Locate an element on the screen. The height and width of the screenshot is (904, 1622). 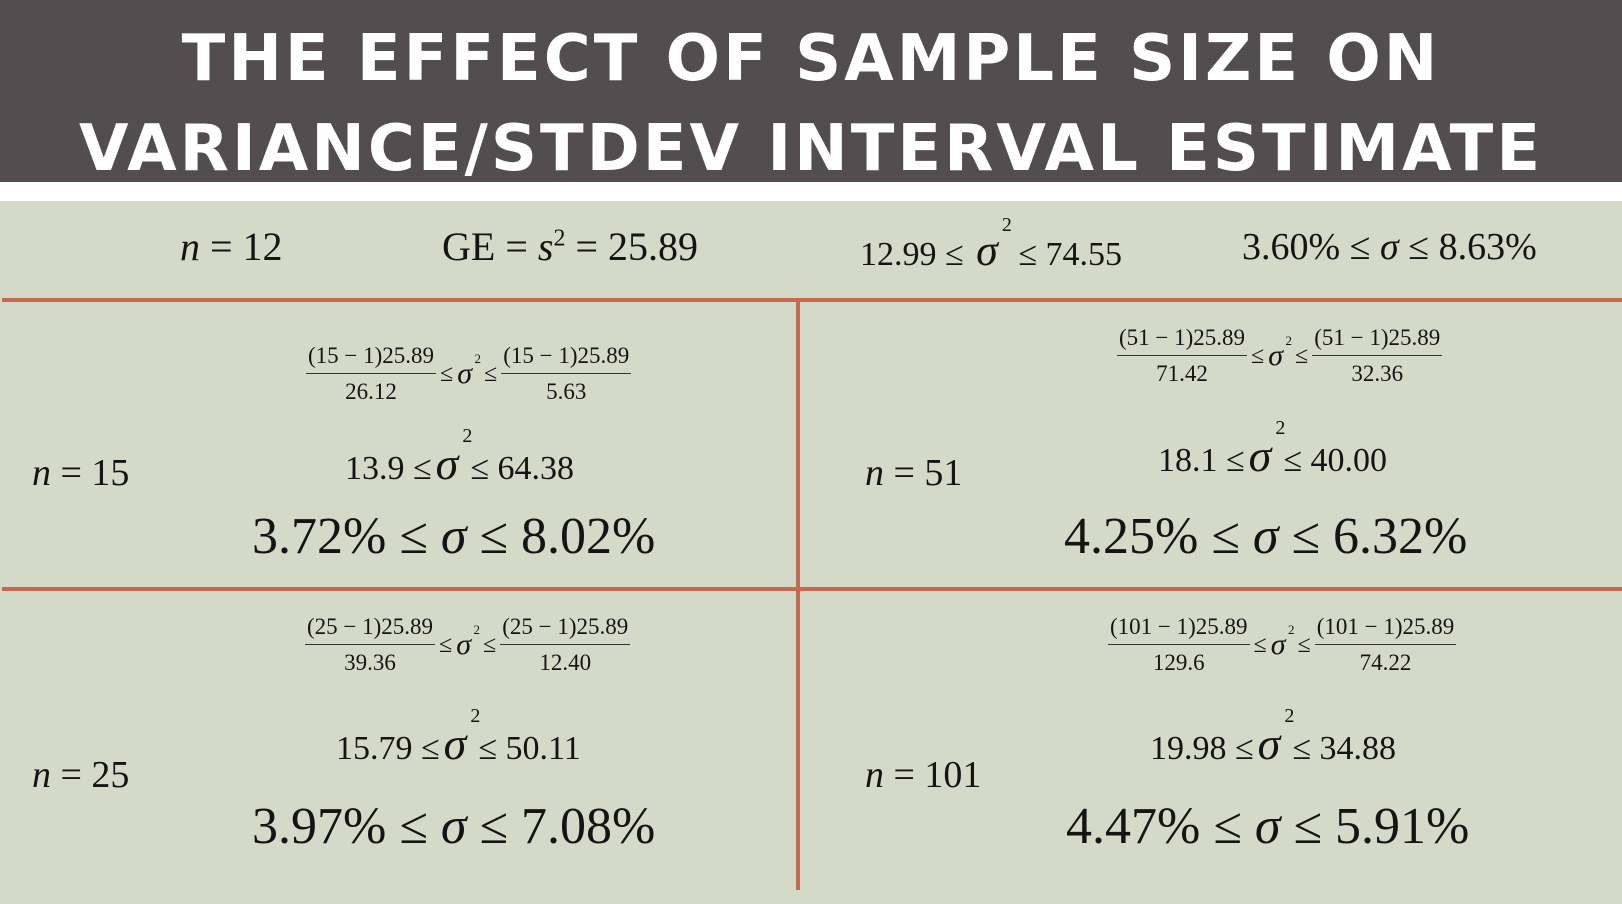
title-line-1: THE EFFECT OF SAMPLE SIZE ON is located at coordinates (811, 59).